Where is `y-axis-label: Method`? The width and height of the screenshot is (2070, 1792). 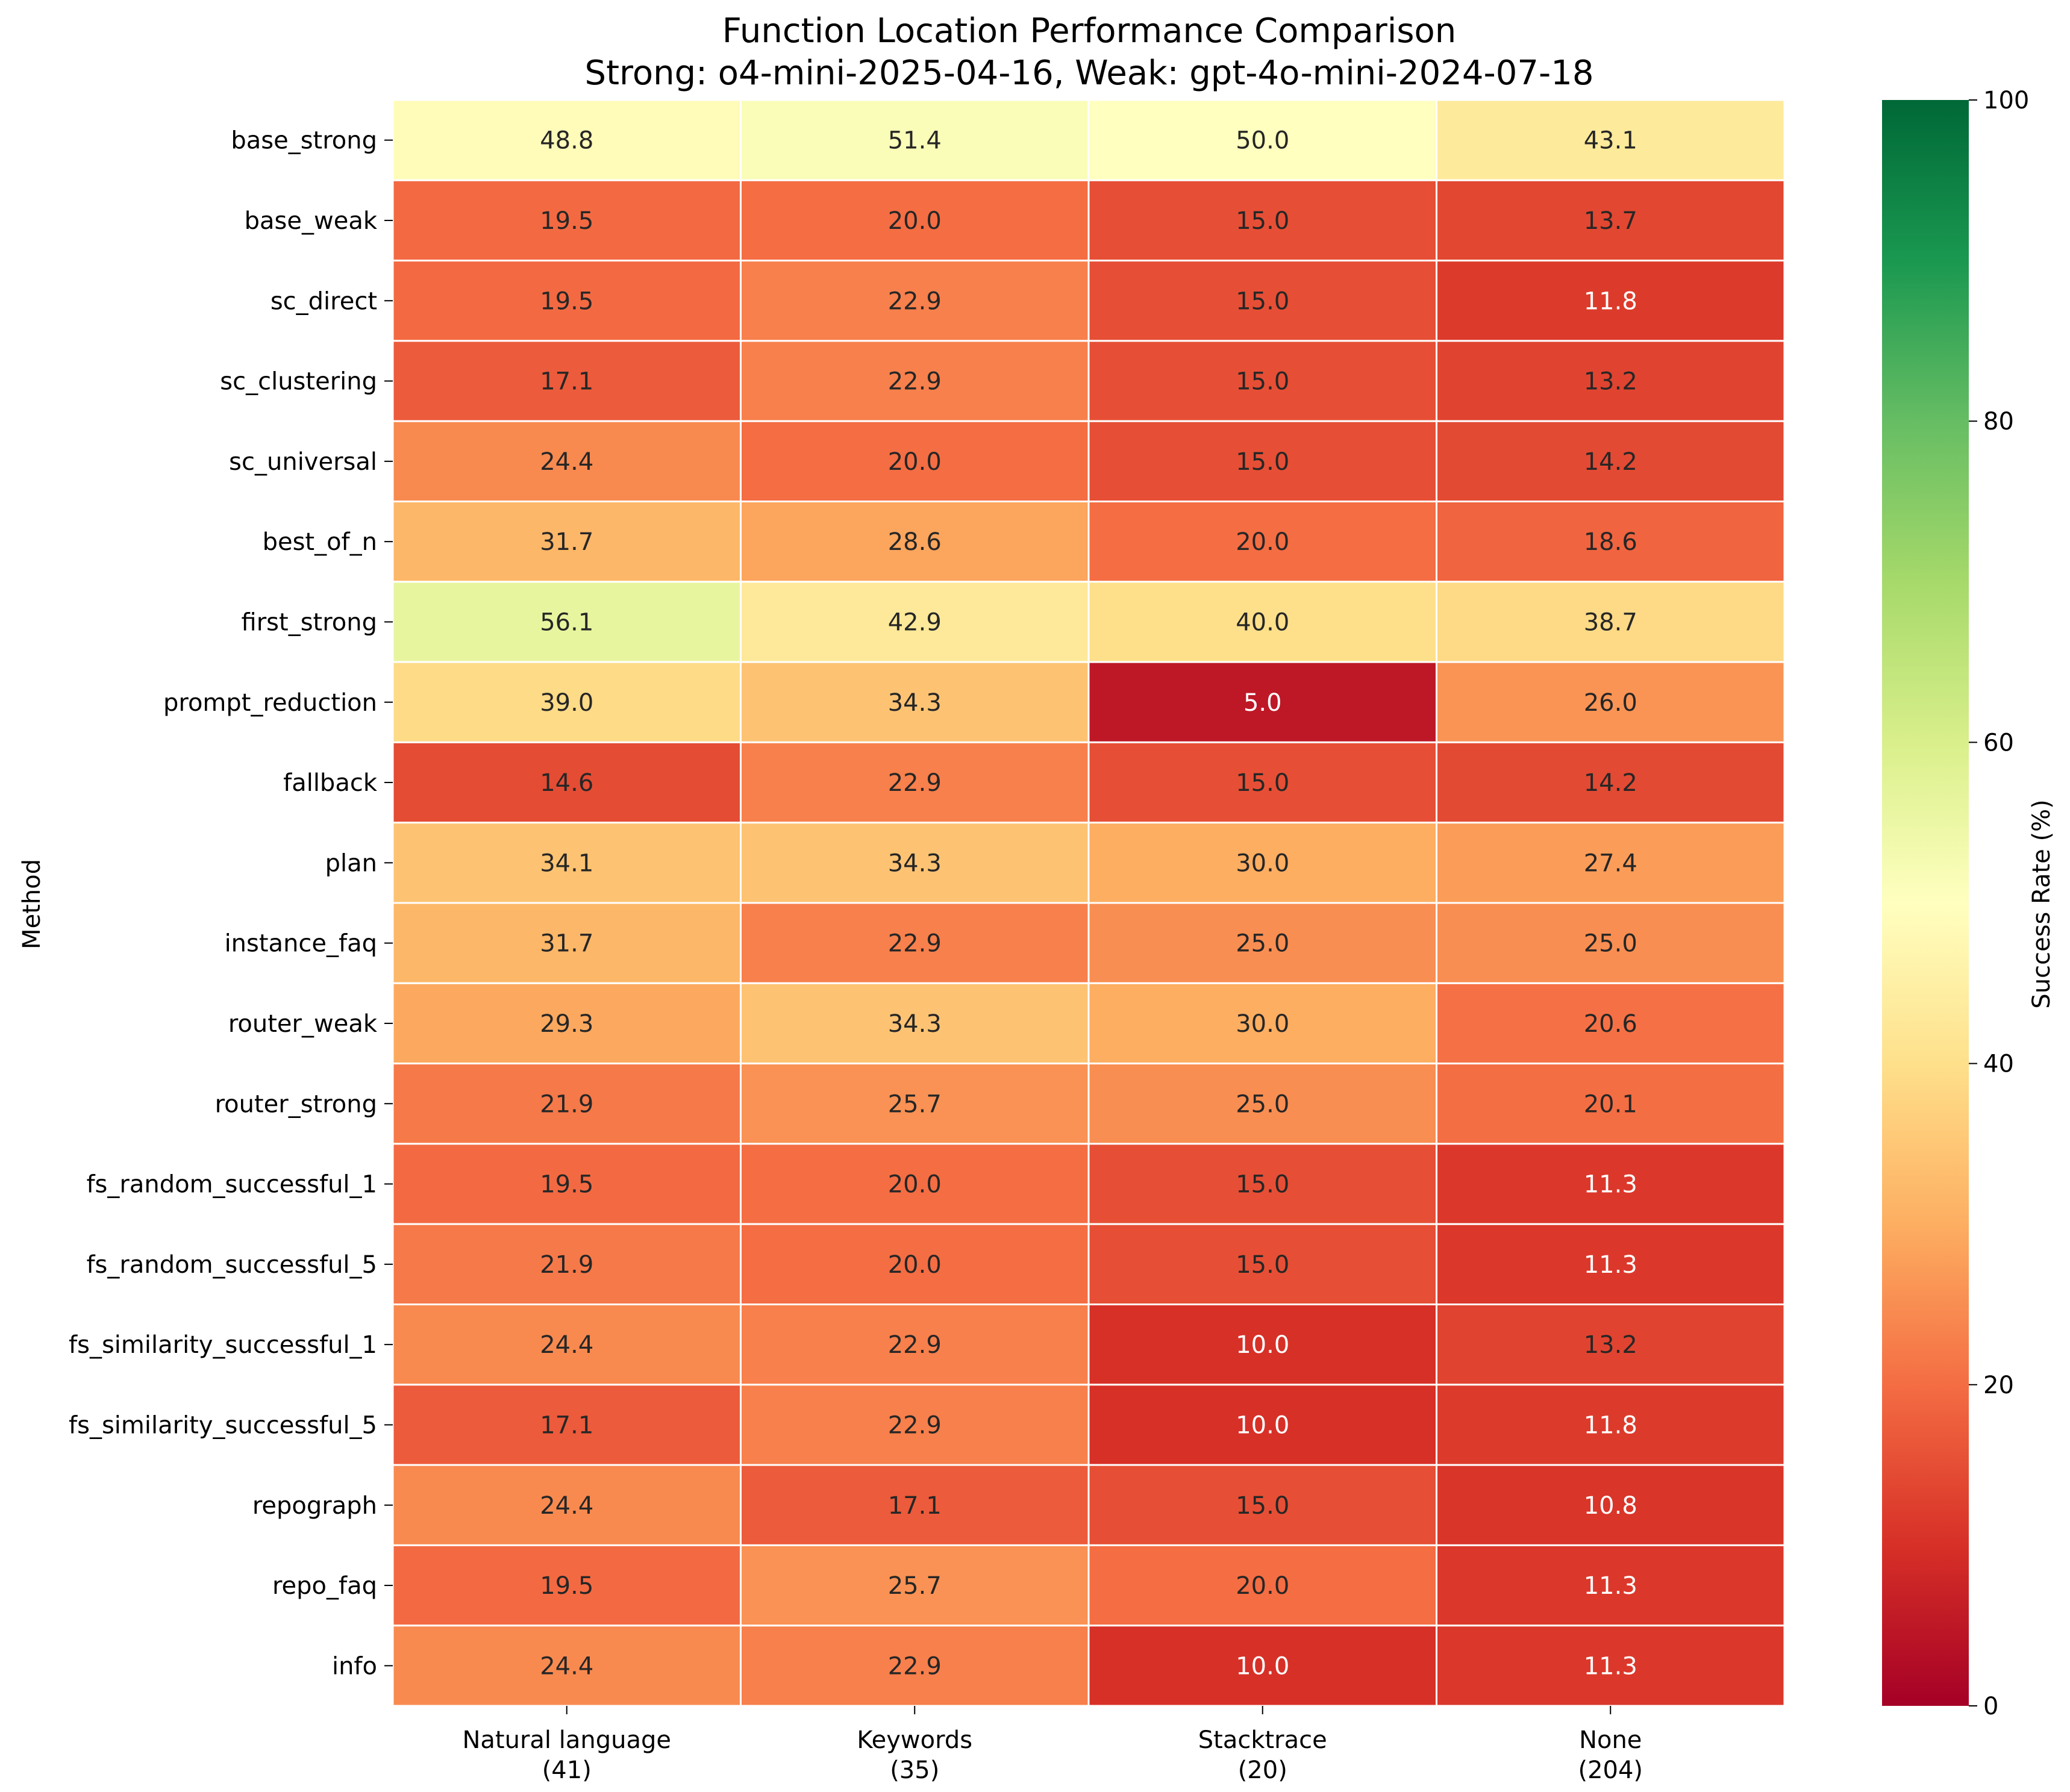
y-axis-label: Method is located at coordinates (32, 904).